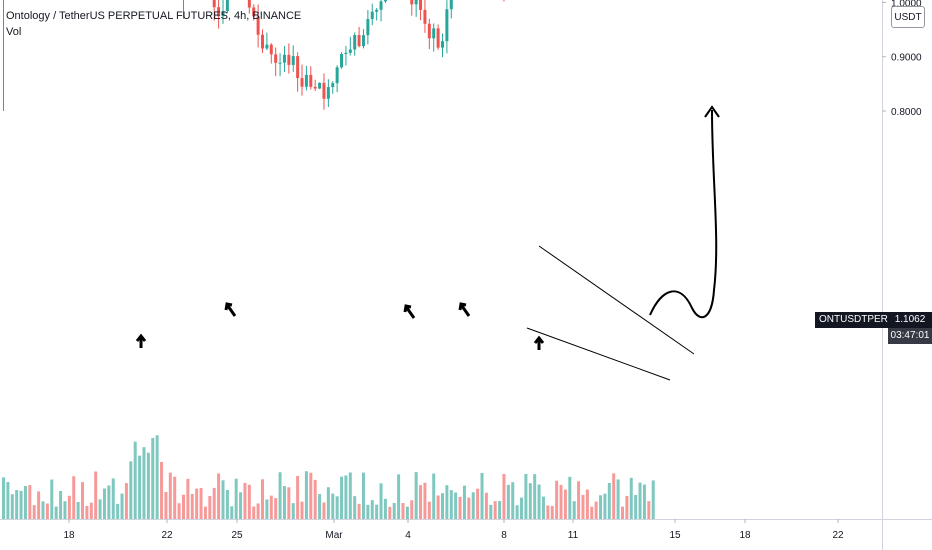 The width and height of the screenshot is (932, 550). What do you see at coordinates (573, 535) in the screenshot?
I see `x-tick-label: 11` at bounding box center [573, 535].